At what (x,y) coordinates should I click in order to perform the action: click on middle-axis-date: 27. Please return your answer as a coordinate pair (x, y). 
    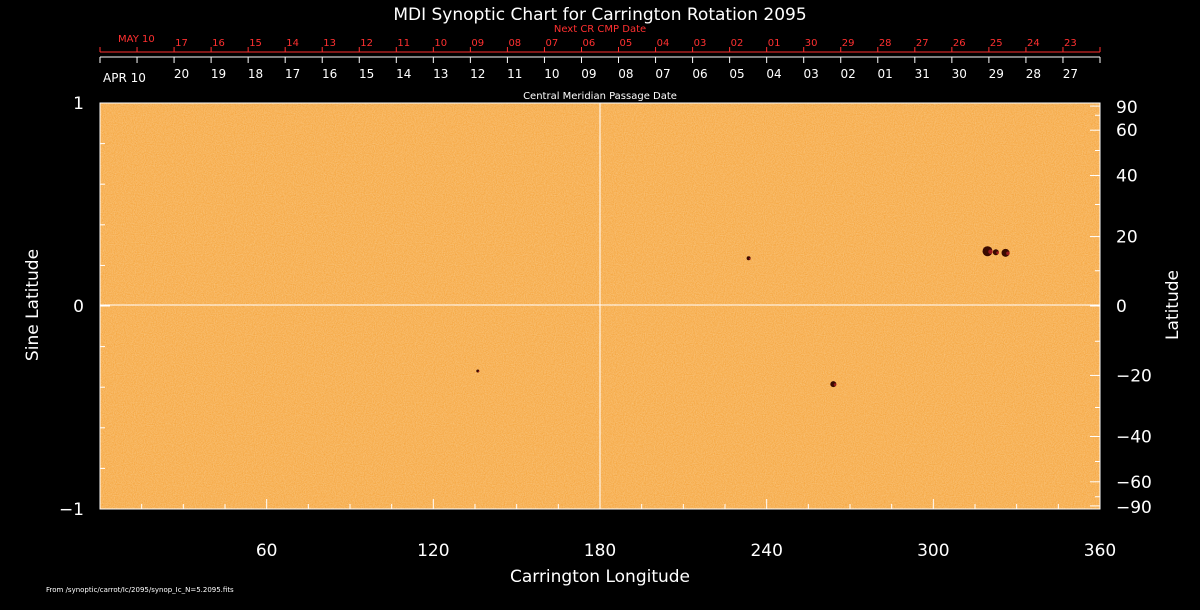
    Looking at the image, I should click on (1070, 74).